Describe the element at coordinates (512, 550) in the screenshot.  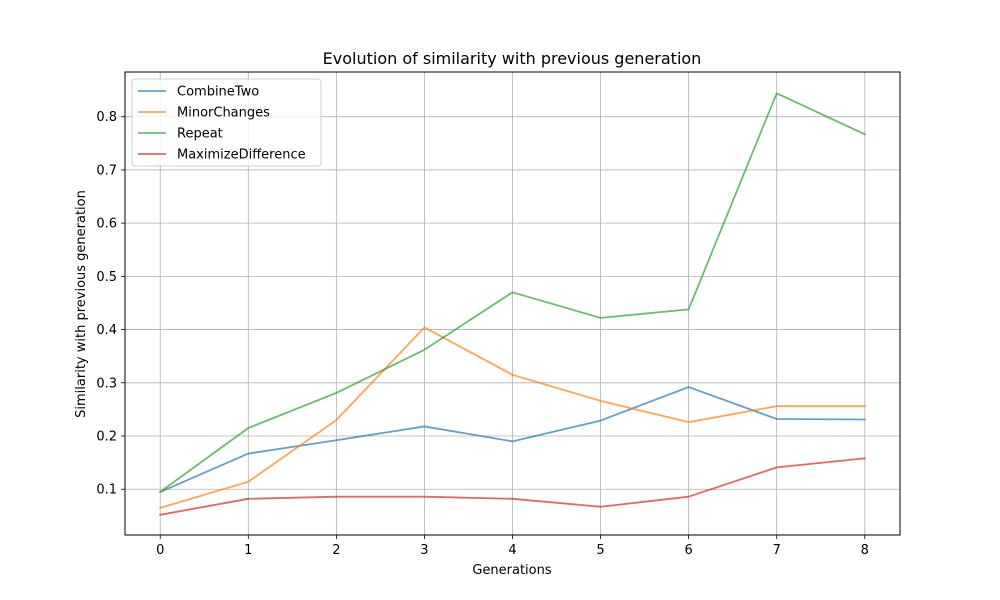
I see `x-tick-label: 4` at that location.